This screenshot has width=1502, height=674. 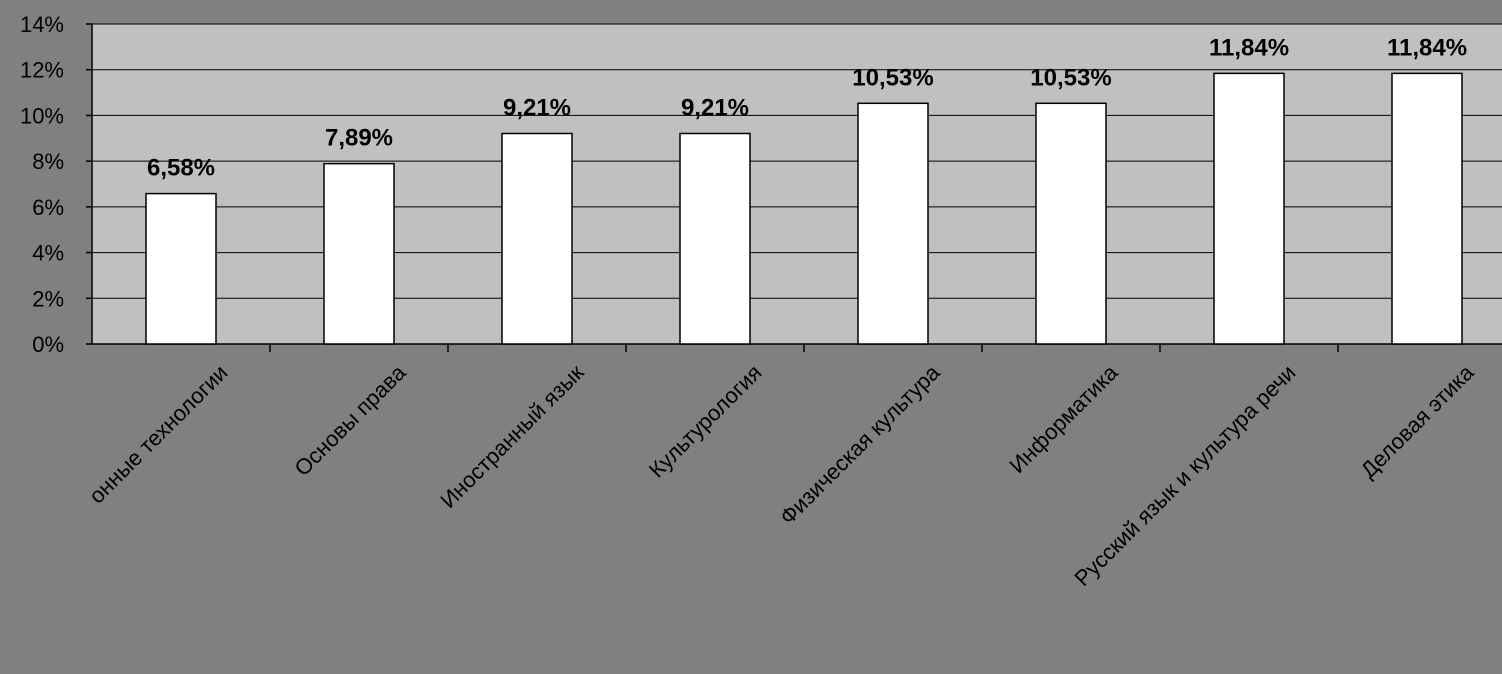 What do you see at coordinates (48, 207) in the screenshot?
I see `y-tick-label: 6%` at bounding box center [48, 207].